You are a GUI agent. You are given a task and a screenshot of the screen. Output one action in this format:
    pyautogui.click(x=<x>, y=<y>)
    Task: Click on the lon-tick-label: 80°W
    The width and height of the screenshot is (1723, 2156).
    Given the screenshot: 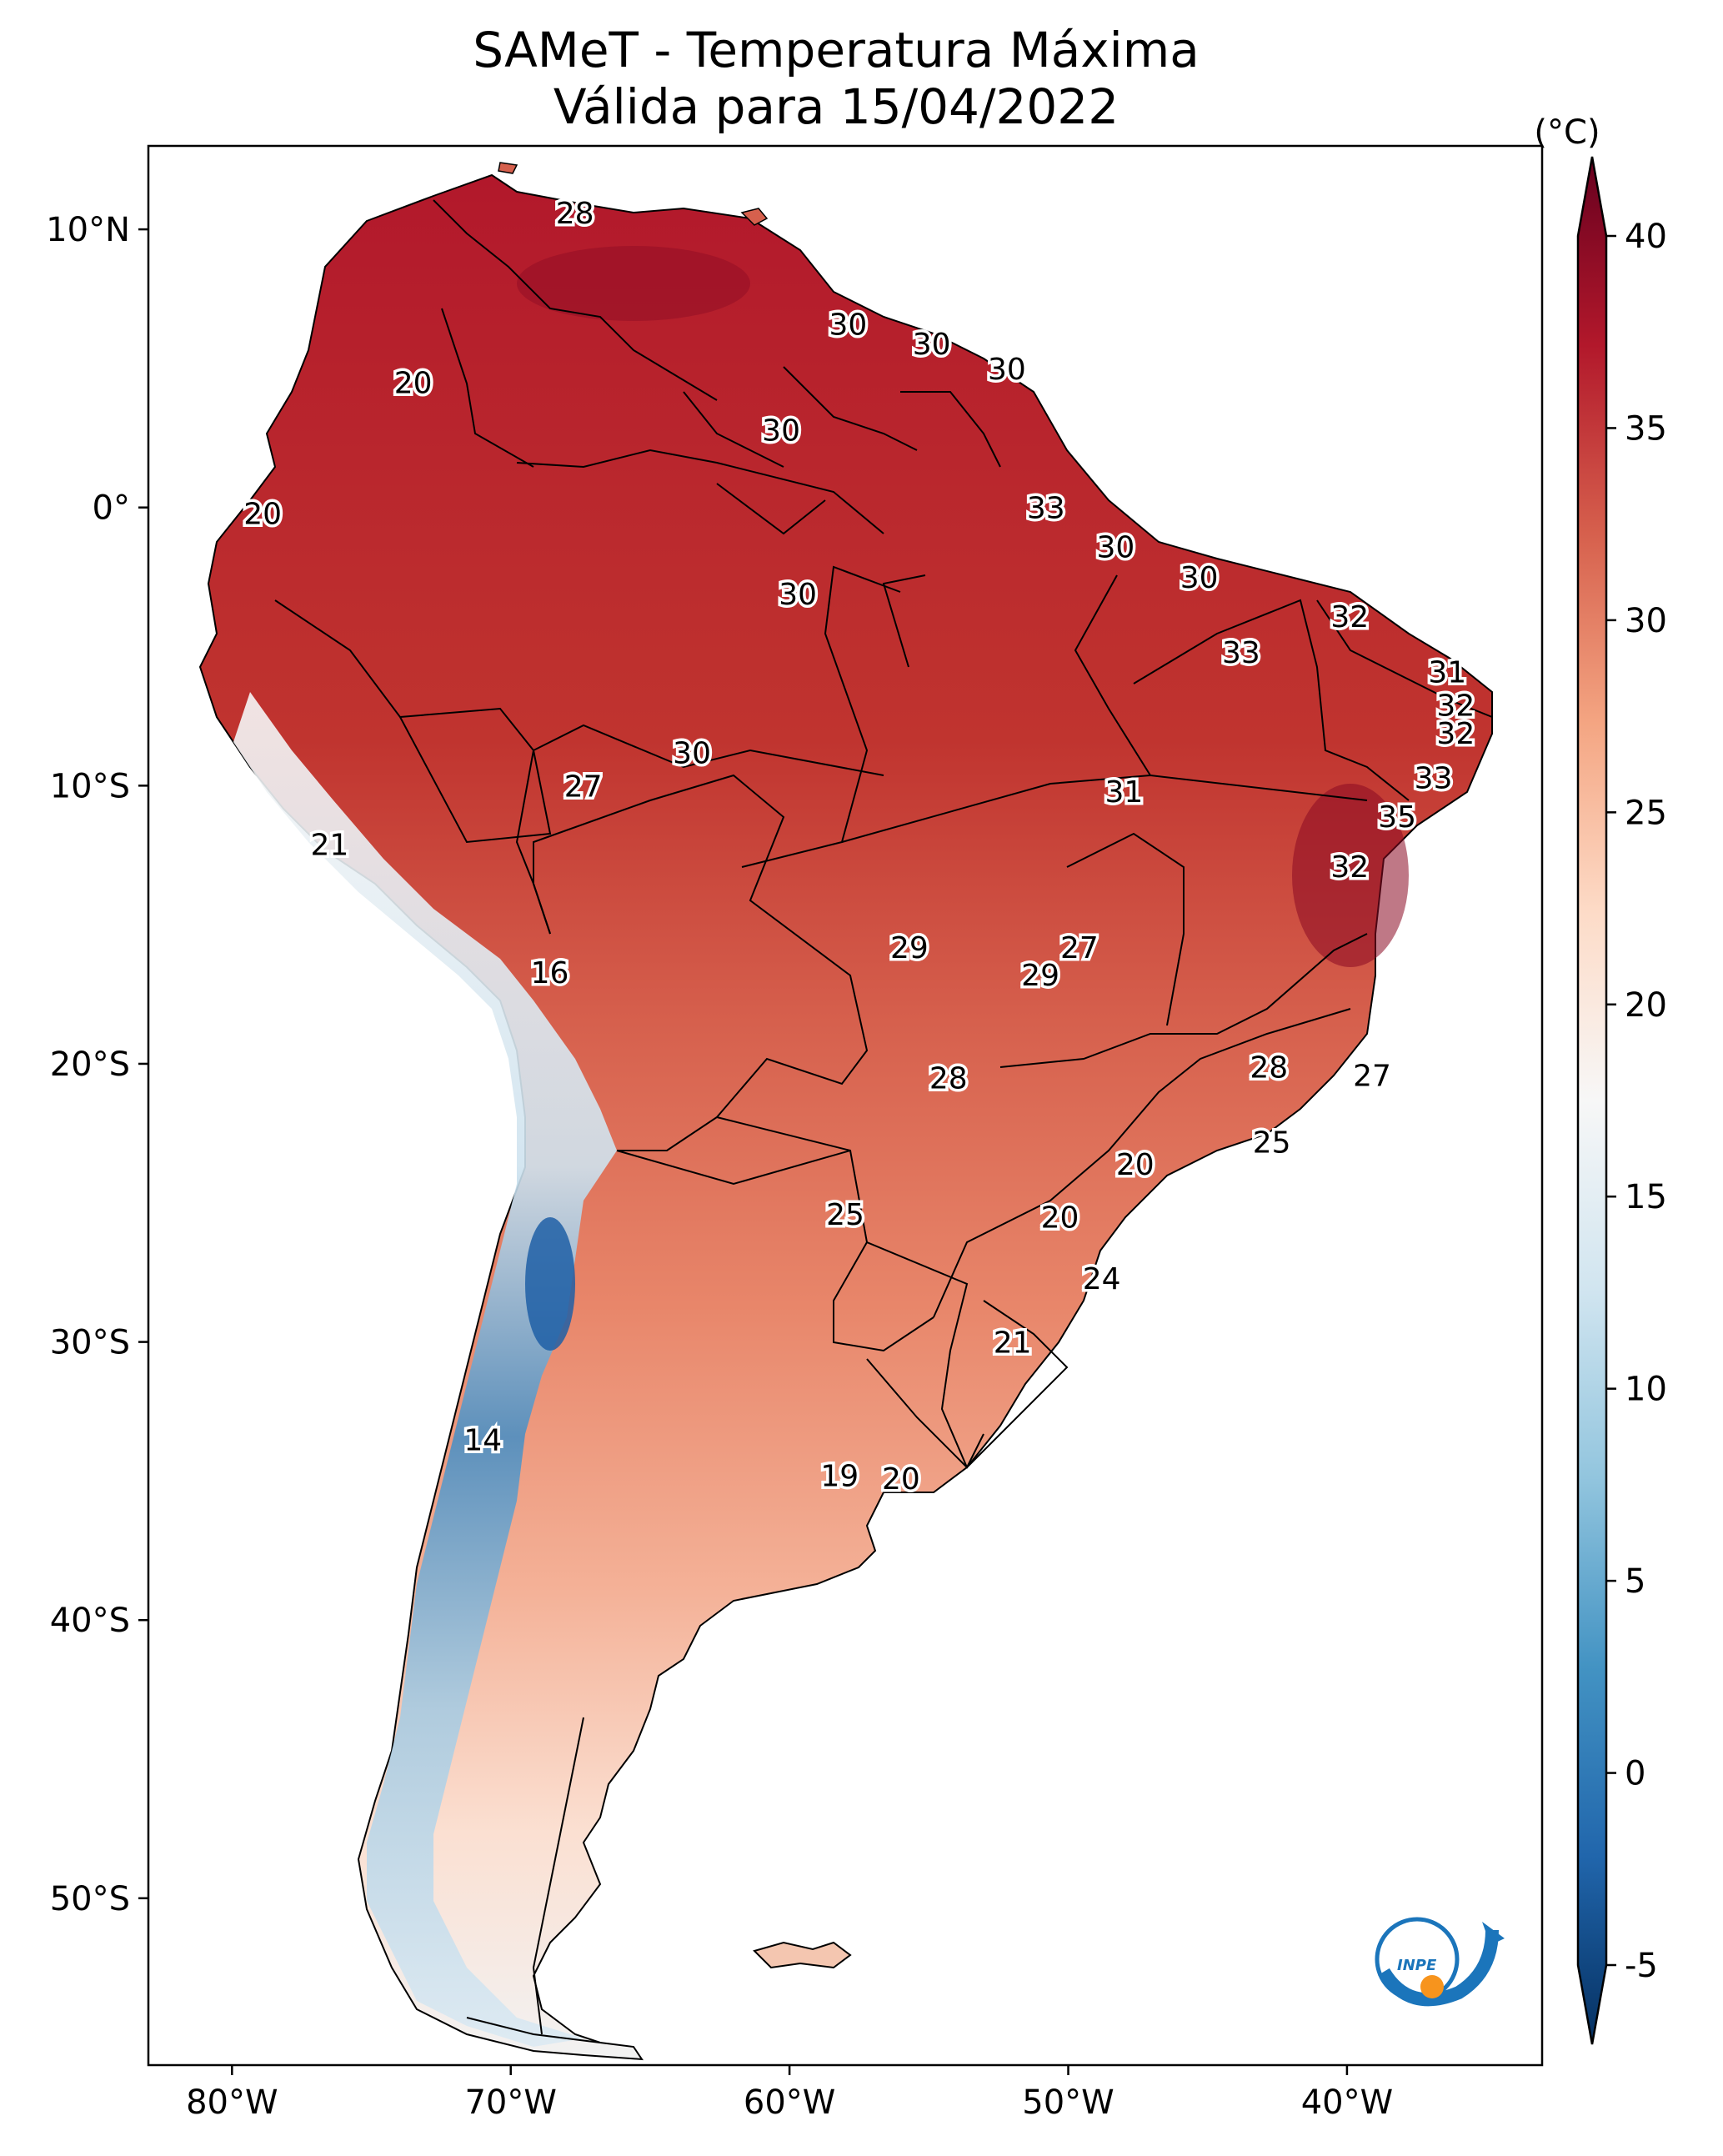 What is the action you would take?
    pyautogui.click(x=232, y=2102)
    